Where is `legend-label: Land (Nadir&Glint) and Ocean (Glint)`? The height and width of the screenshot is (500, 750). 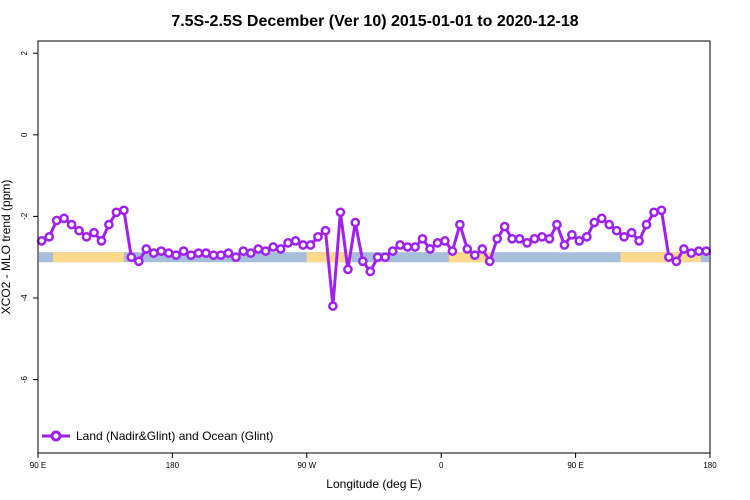
legend-label: Land (Nadir&Glint) and Ocean (Glint) is located at coordinates (174, 436).